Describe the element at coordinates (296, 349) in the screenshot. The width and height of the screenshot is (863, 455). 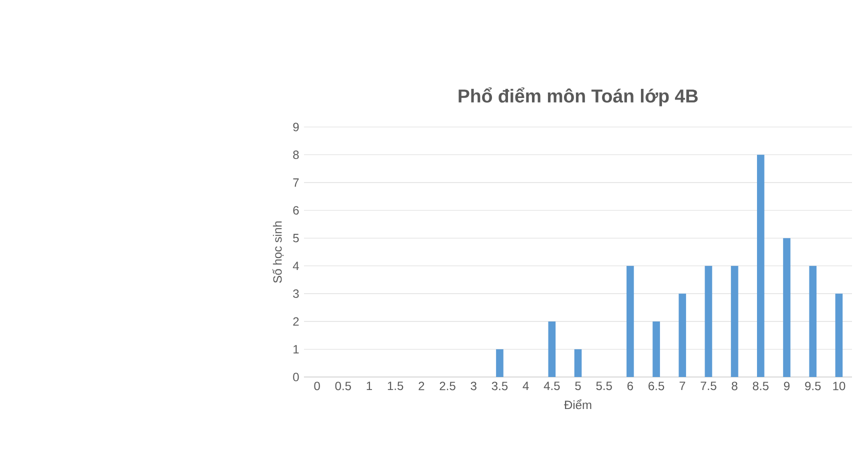
I see `y-tick-label: 1` at that location.